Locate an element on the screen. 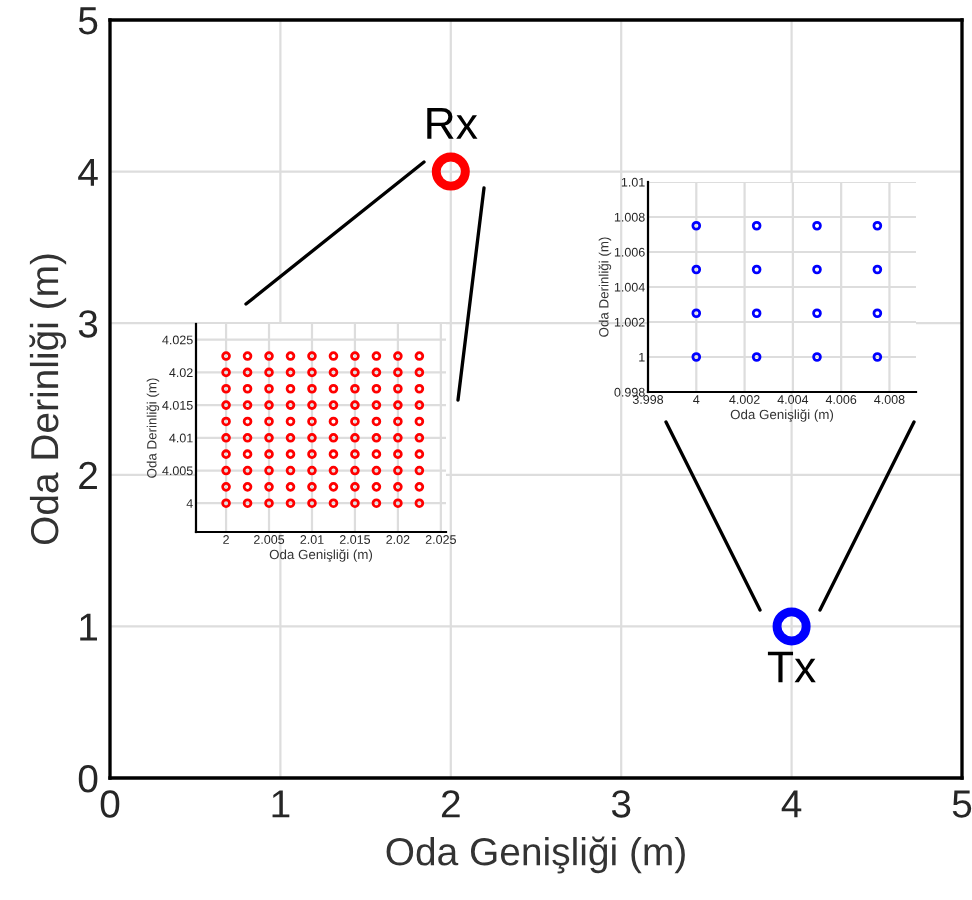 Image resolution: width=972 pixels, height=900 pixels. x-tick-label: 5 is located at coordinates (962, 804).